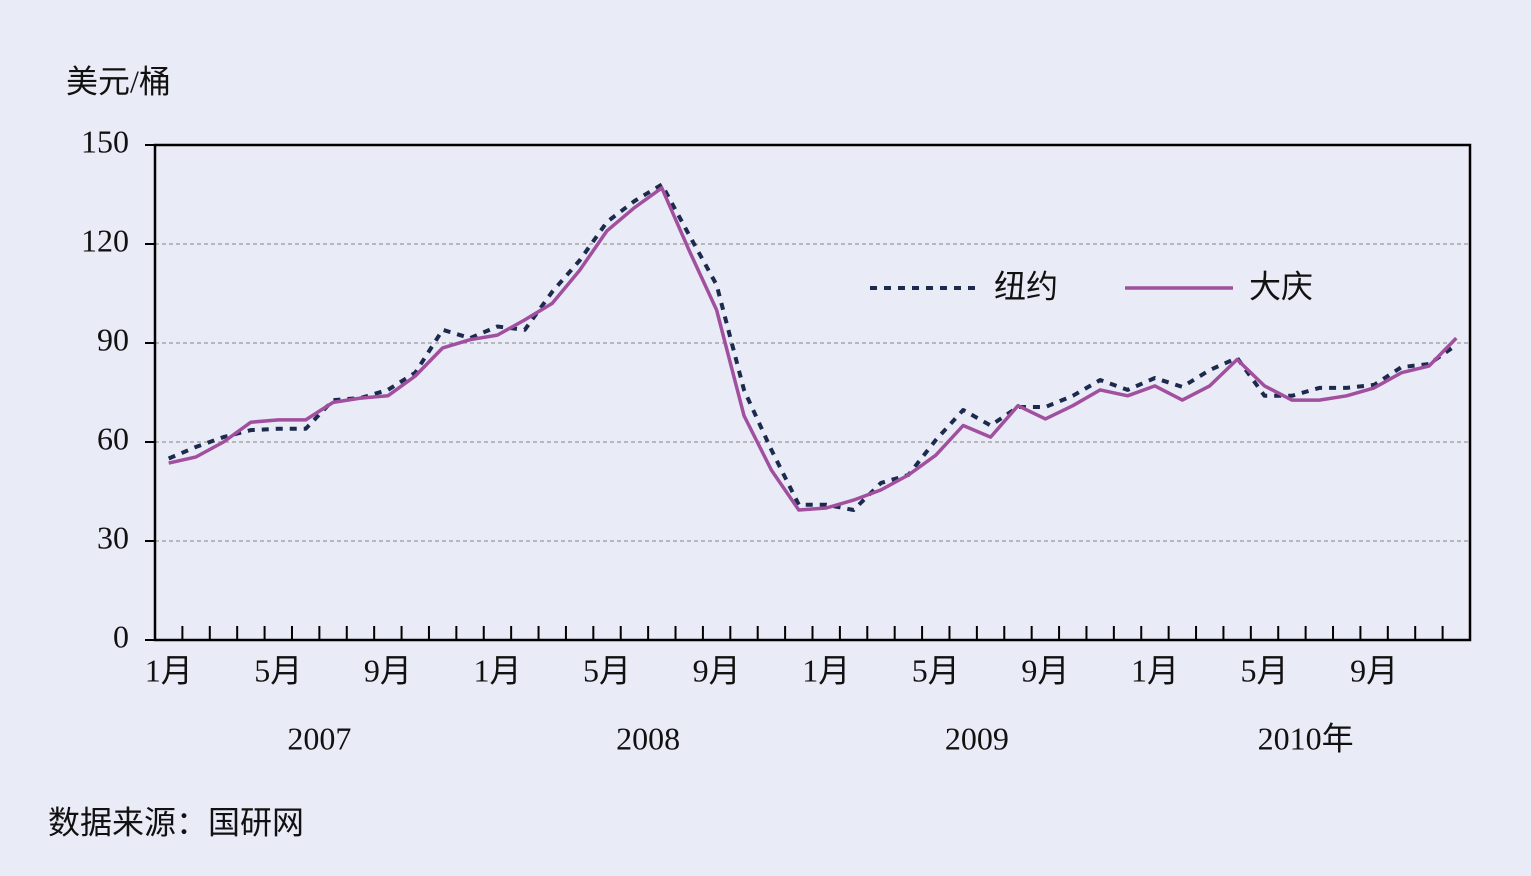  Describe the element at coordinates (118, 81) in the screenshot. I see `y-axis-label: 美元/桶` at that location.